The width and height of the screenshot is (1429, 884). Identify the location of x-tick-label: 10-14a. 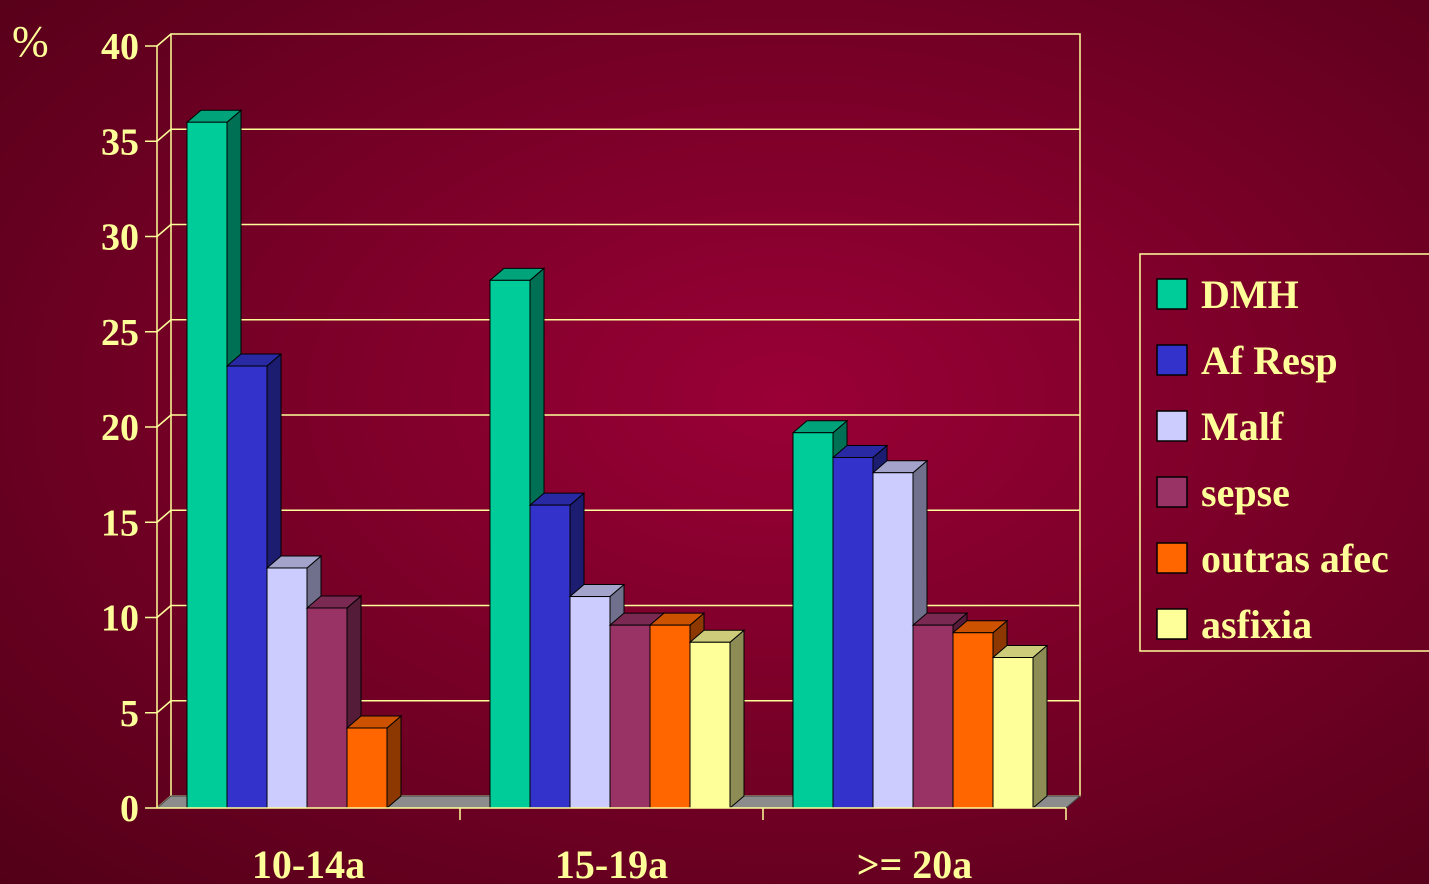
(308, 863).